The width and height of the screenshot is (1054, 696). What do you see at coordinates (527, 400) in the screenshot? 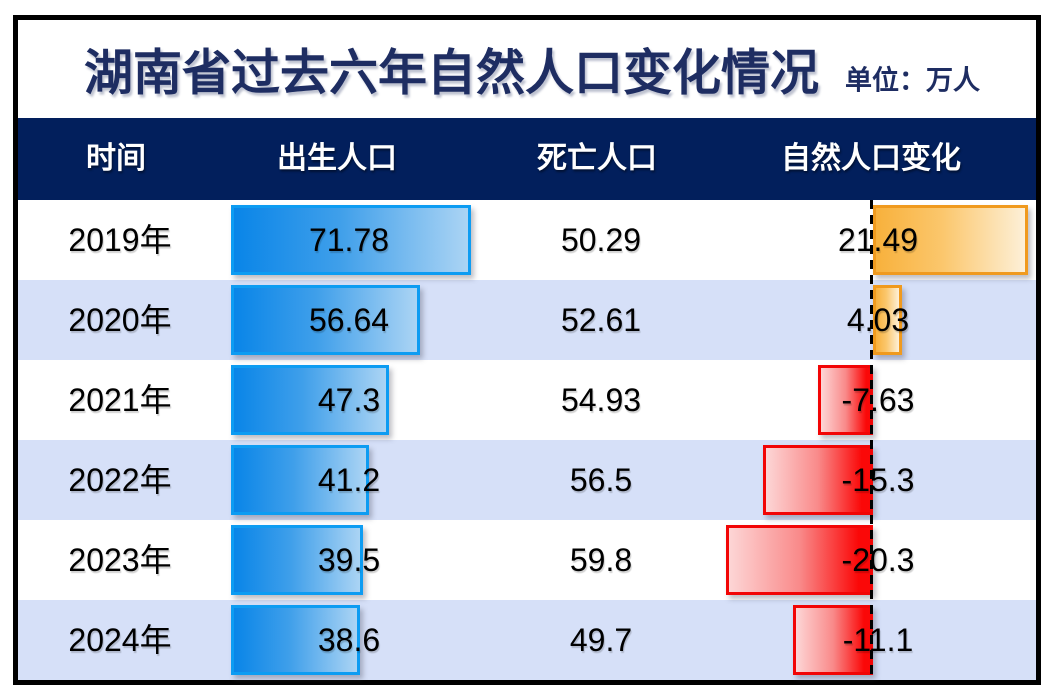
I see `table-row: 2021年 47.3 54.93 -7.63` at bounding box center [527, 400].